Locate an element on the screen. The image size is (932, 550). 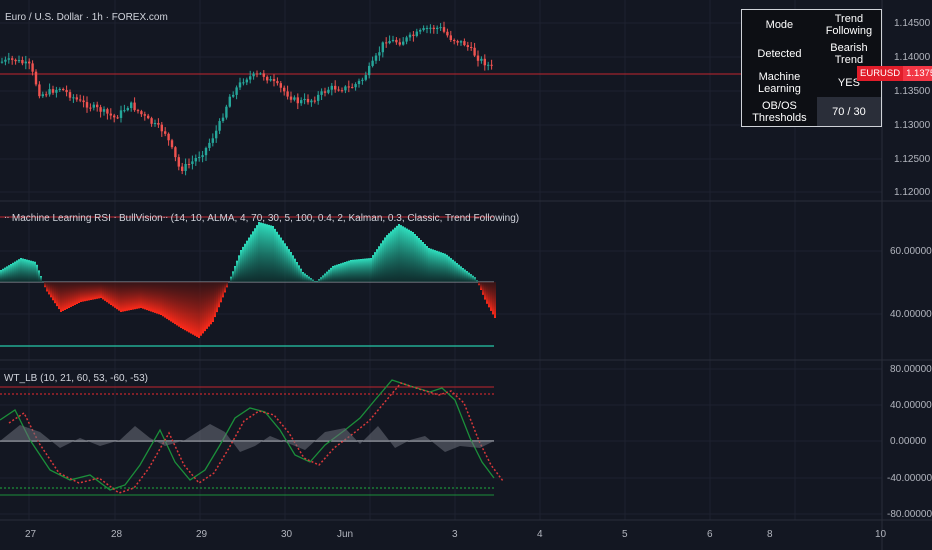
table-row: Machine Learning YES is located at coordinates (811, 82).